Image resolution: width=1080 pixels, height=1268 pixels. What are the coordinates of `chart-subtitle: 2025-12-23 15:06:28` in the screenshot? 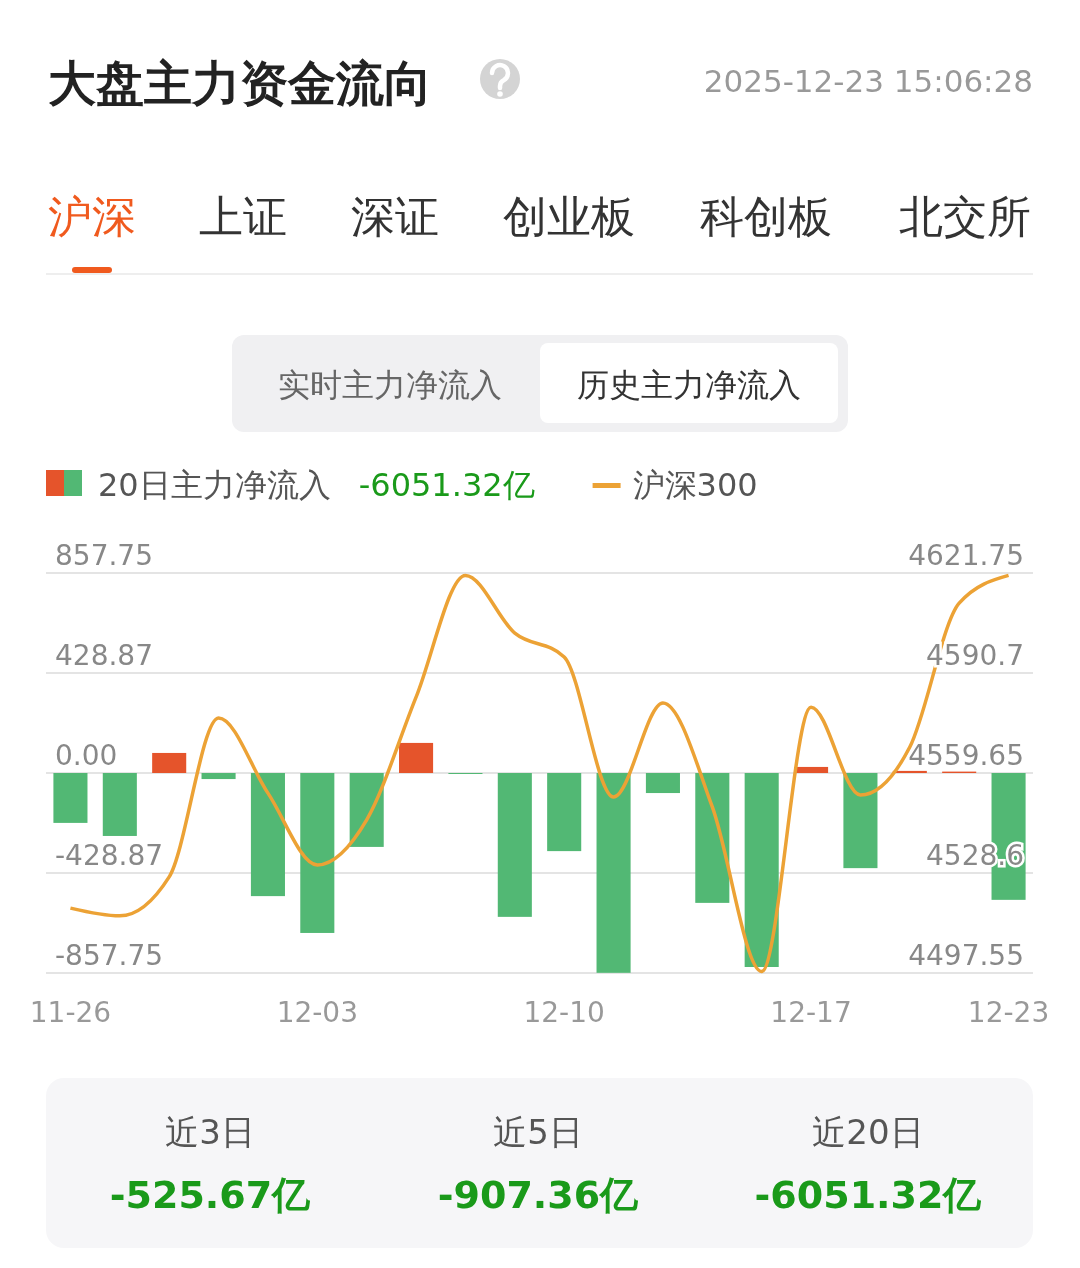 It's located at (868, 81).